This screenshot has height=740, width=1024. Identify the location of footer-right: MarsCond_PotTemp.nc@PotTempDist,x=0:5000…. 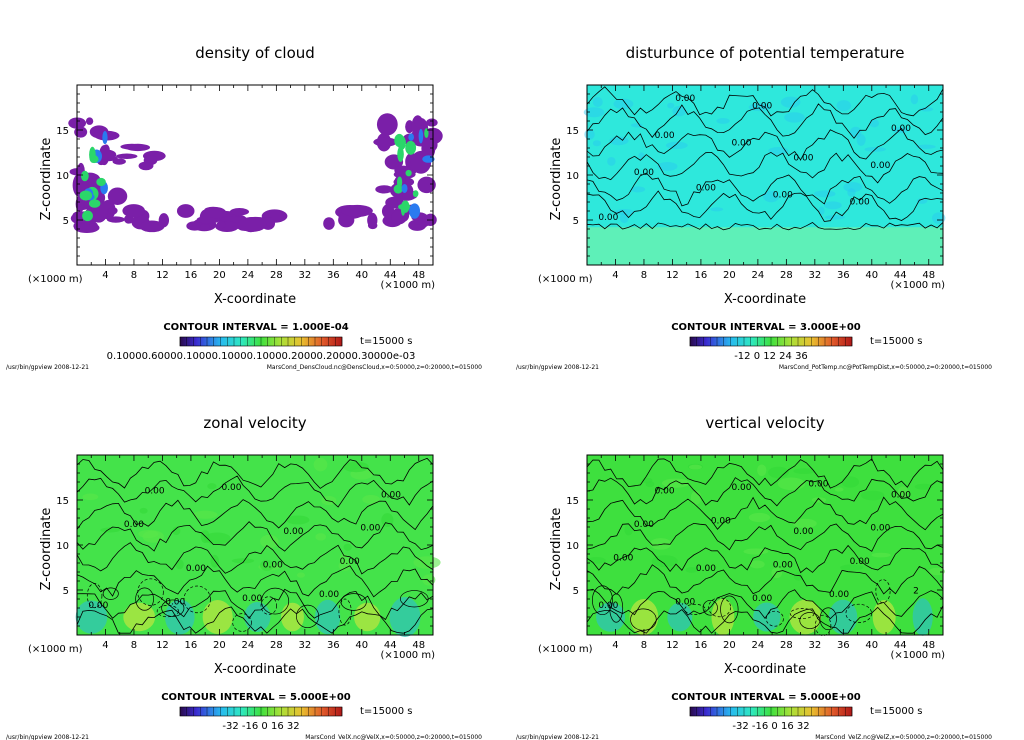
(885, 367).